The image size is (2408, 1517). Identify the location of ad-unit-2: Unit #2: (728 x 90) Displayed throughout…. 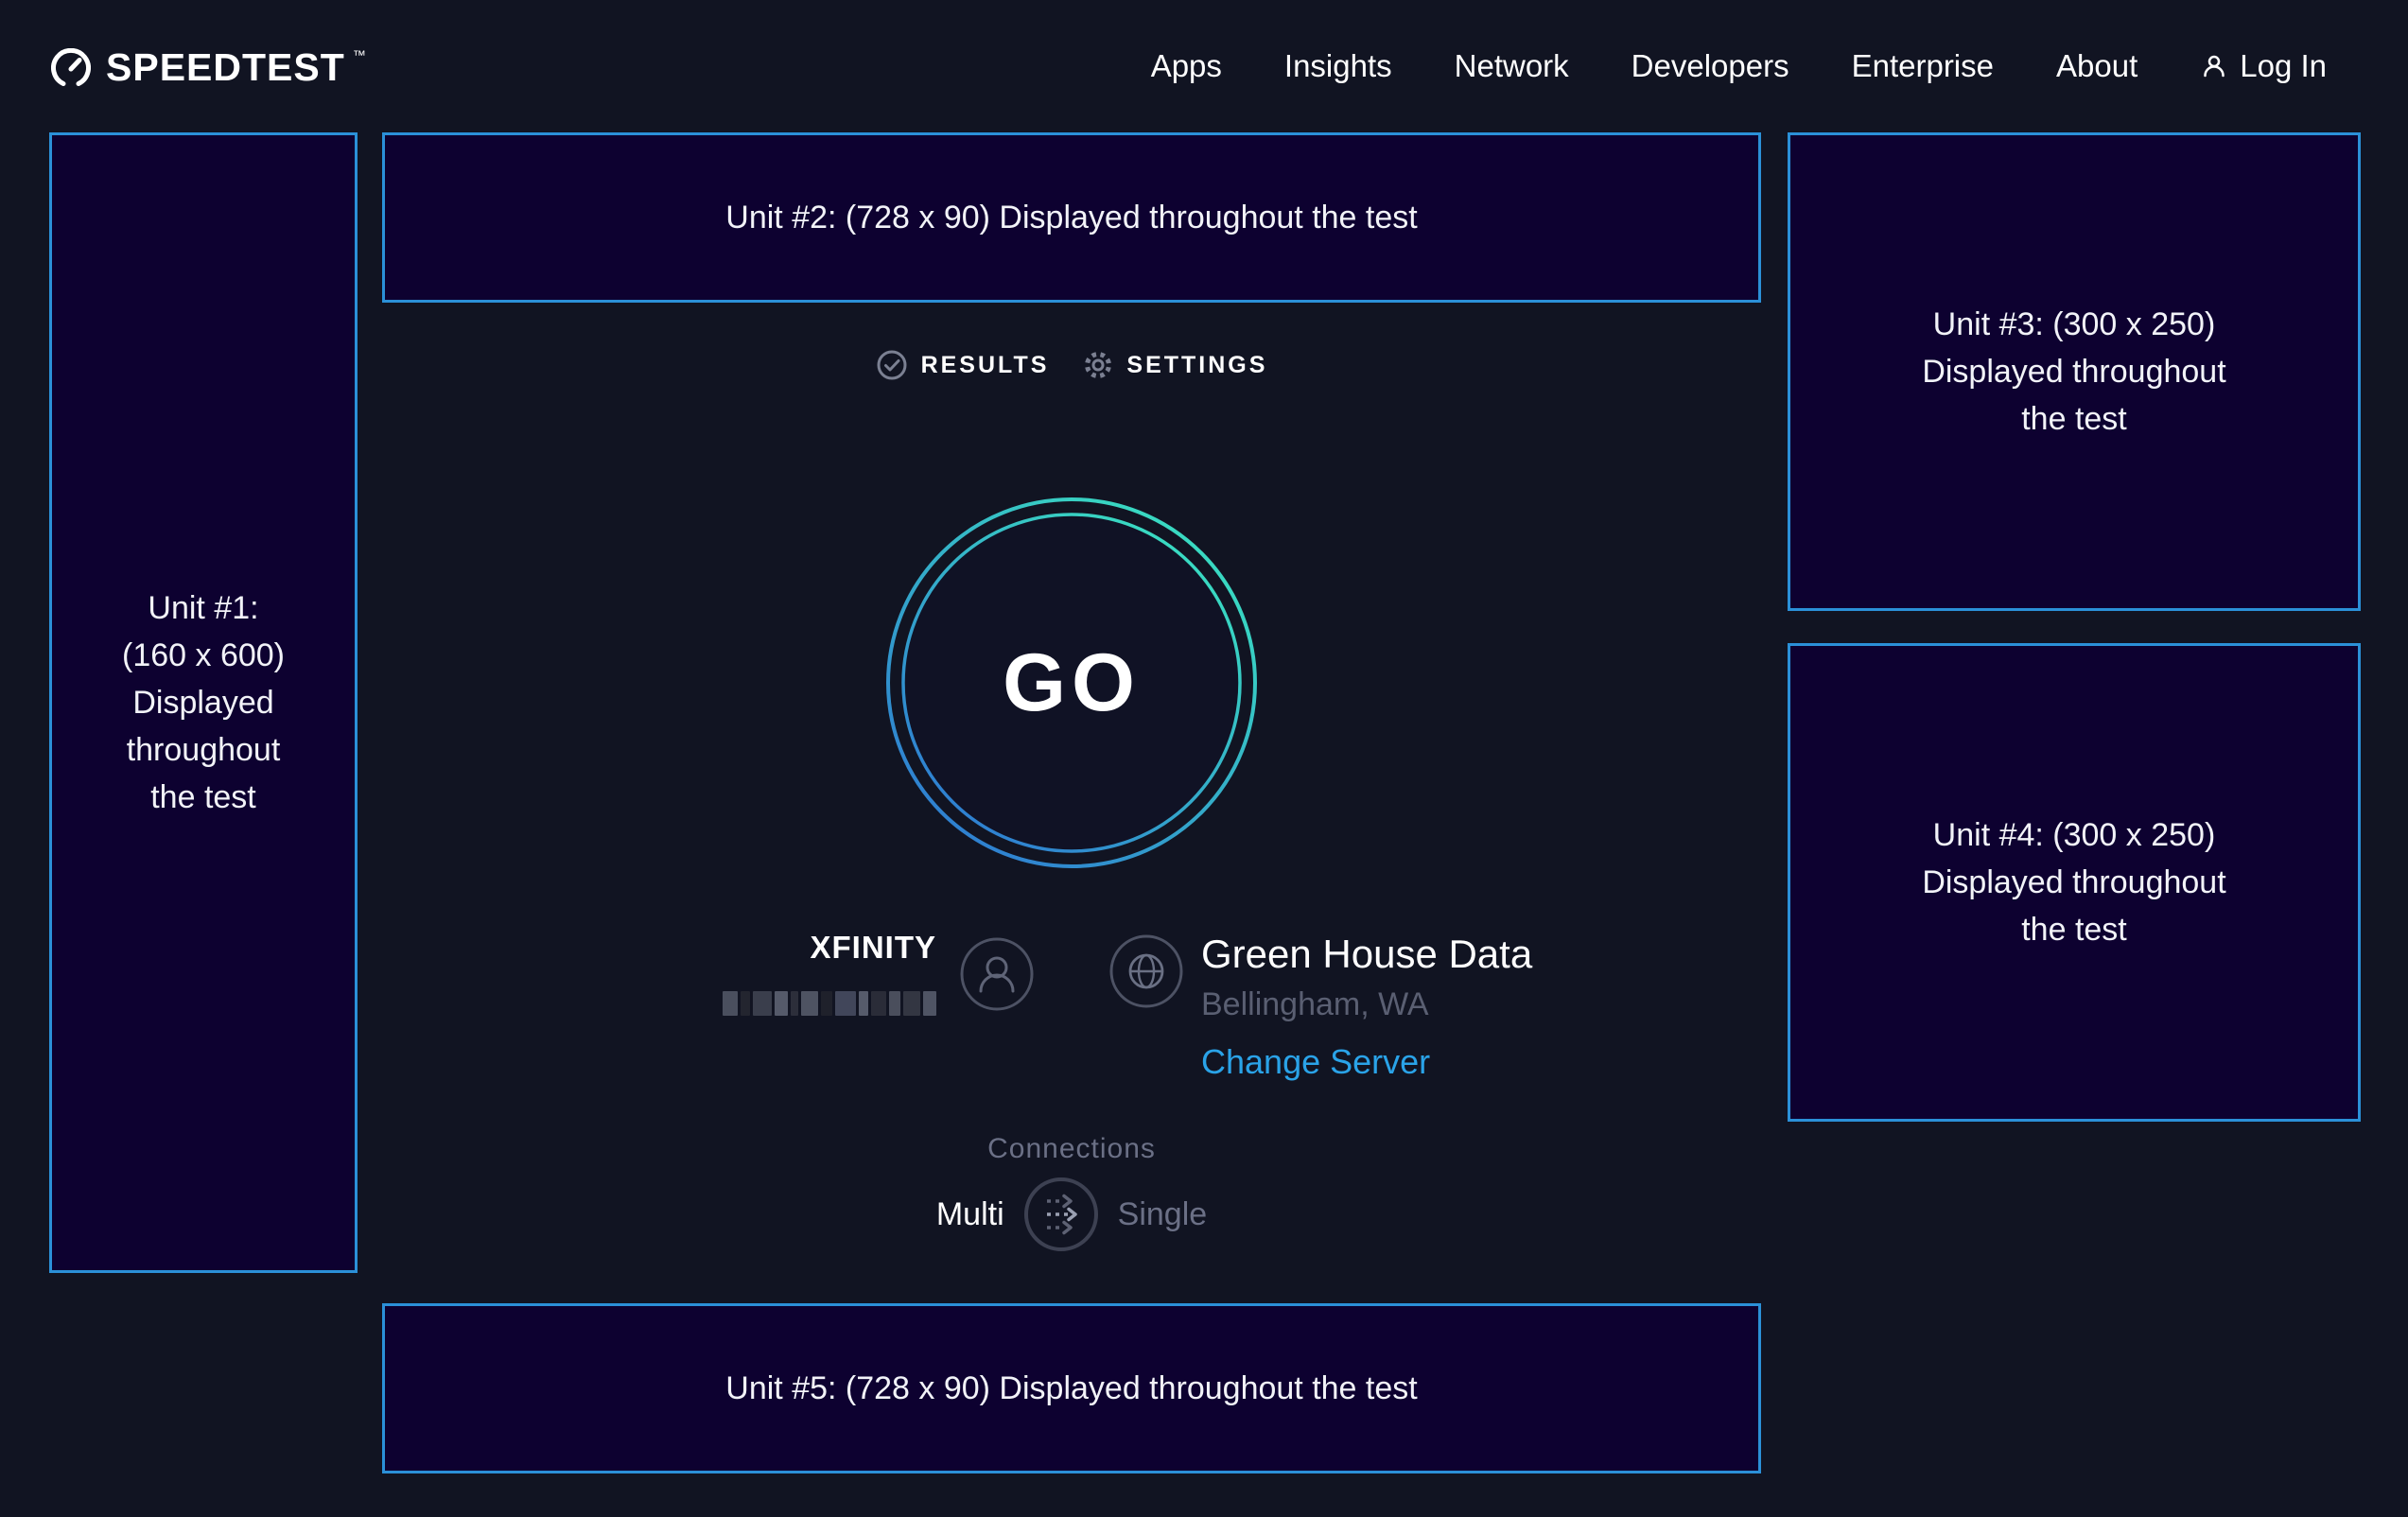
(1071, 217).